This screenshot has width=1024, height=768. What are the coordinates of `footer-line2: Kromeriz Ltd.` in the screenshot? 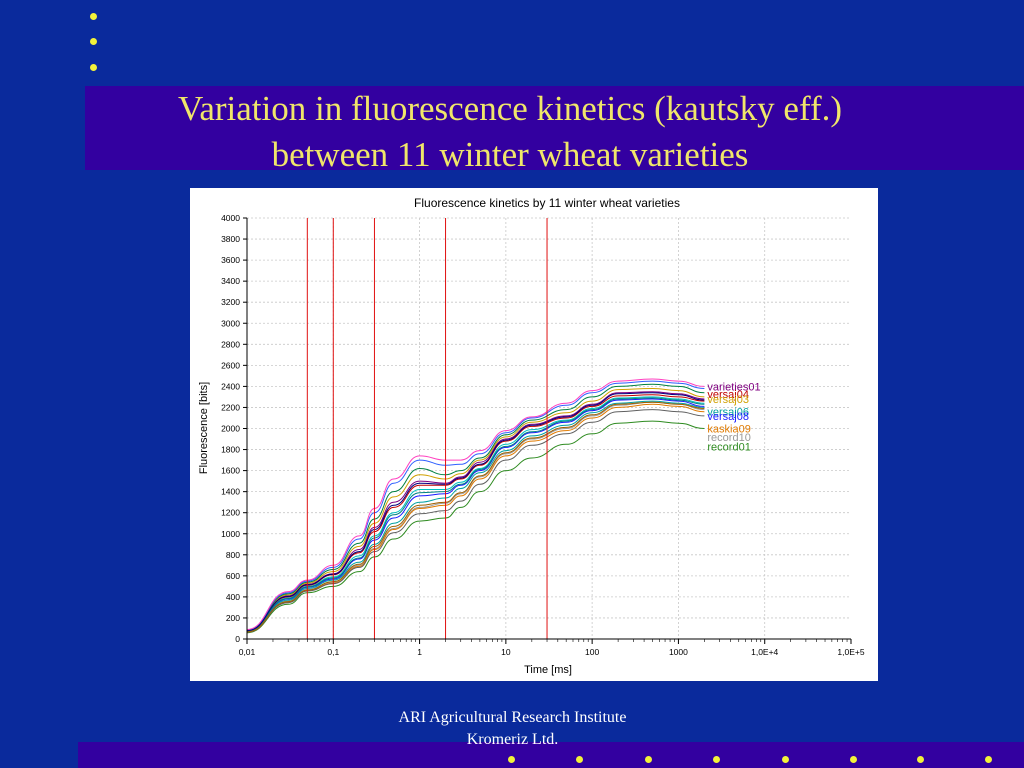 It's located at (512, 739).